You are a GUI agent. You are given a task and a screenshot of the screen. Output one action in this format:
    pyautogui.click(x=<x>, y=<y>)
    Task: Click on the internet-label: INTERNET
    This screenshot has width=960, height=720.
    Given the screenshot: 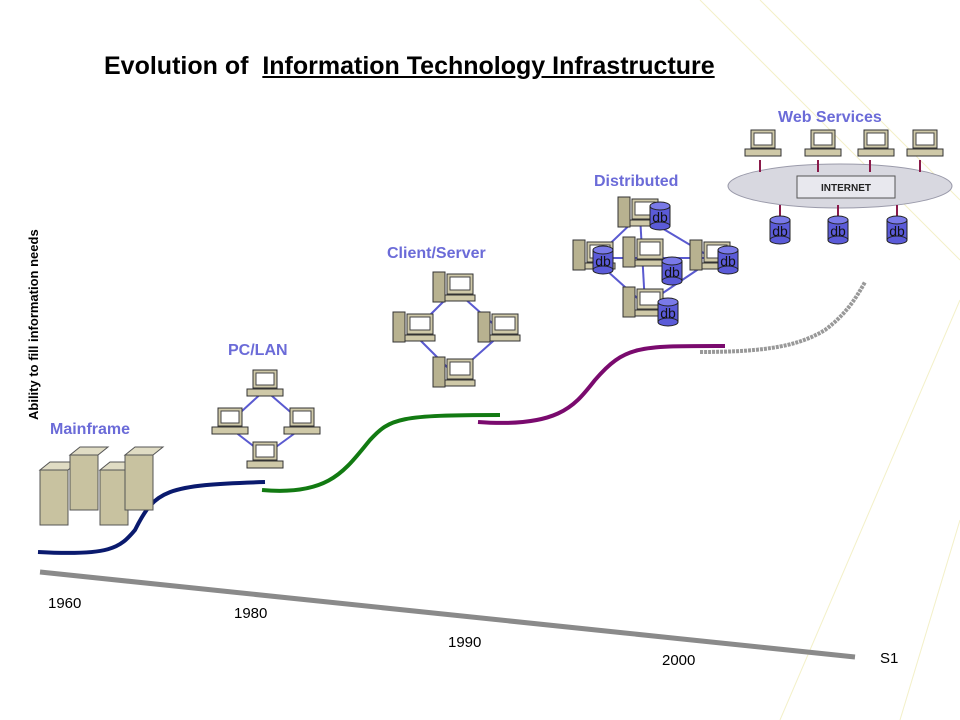 What is the action you would take?
    pyautogui.click(x=846, y=188)
    